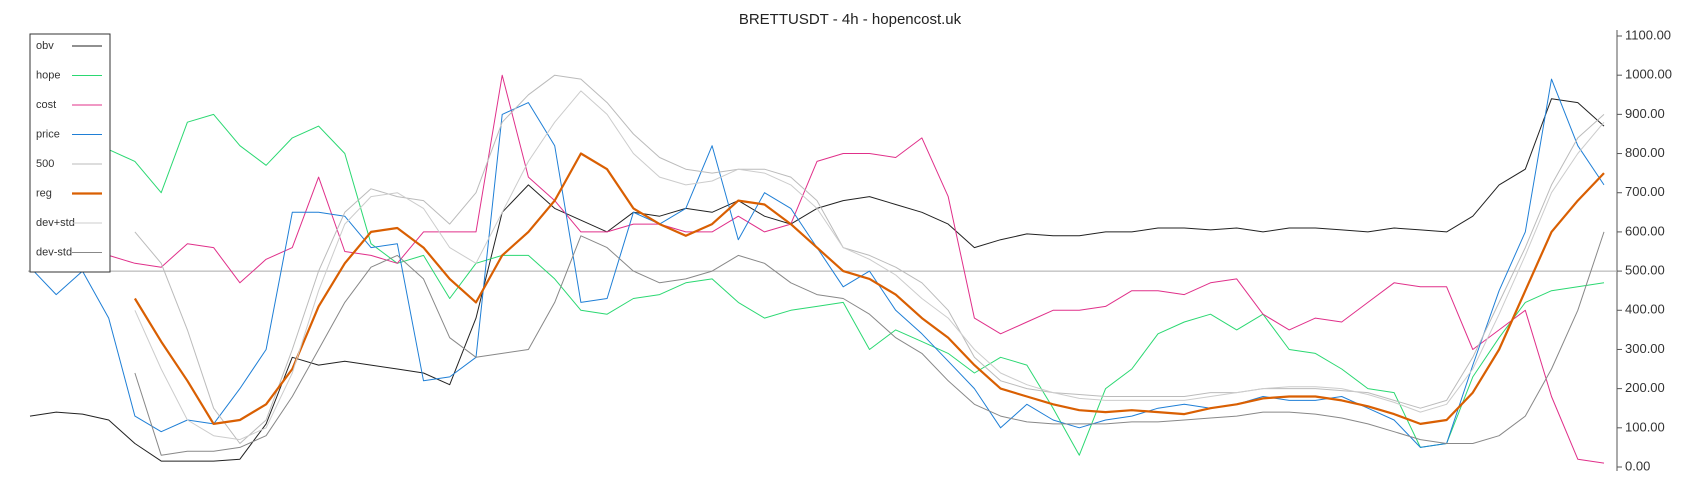 This screenshot has height=500, width=1700. I want to click on y-tick-label: 1100.00, so click(1648, 34).